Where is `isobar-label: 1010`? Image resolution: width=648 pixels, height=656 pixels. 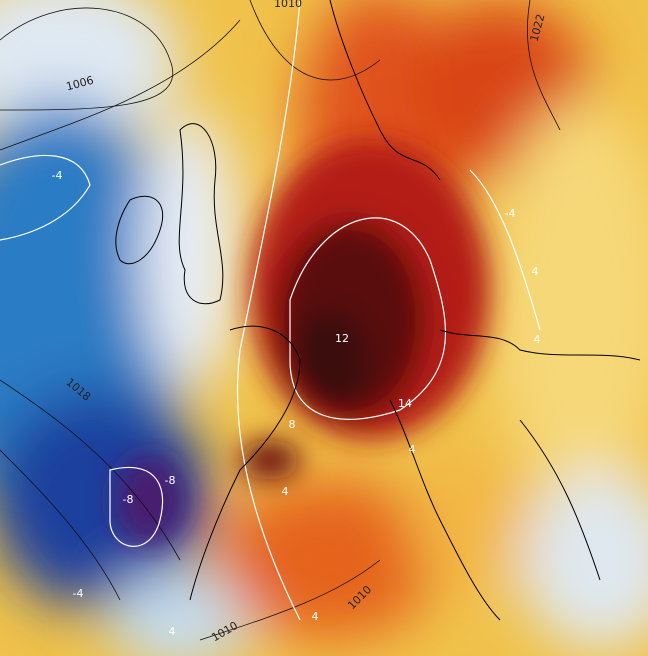 isobar-label: 1010 is located at coordinates (288, 5).